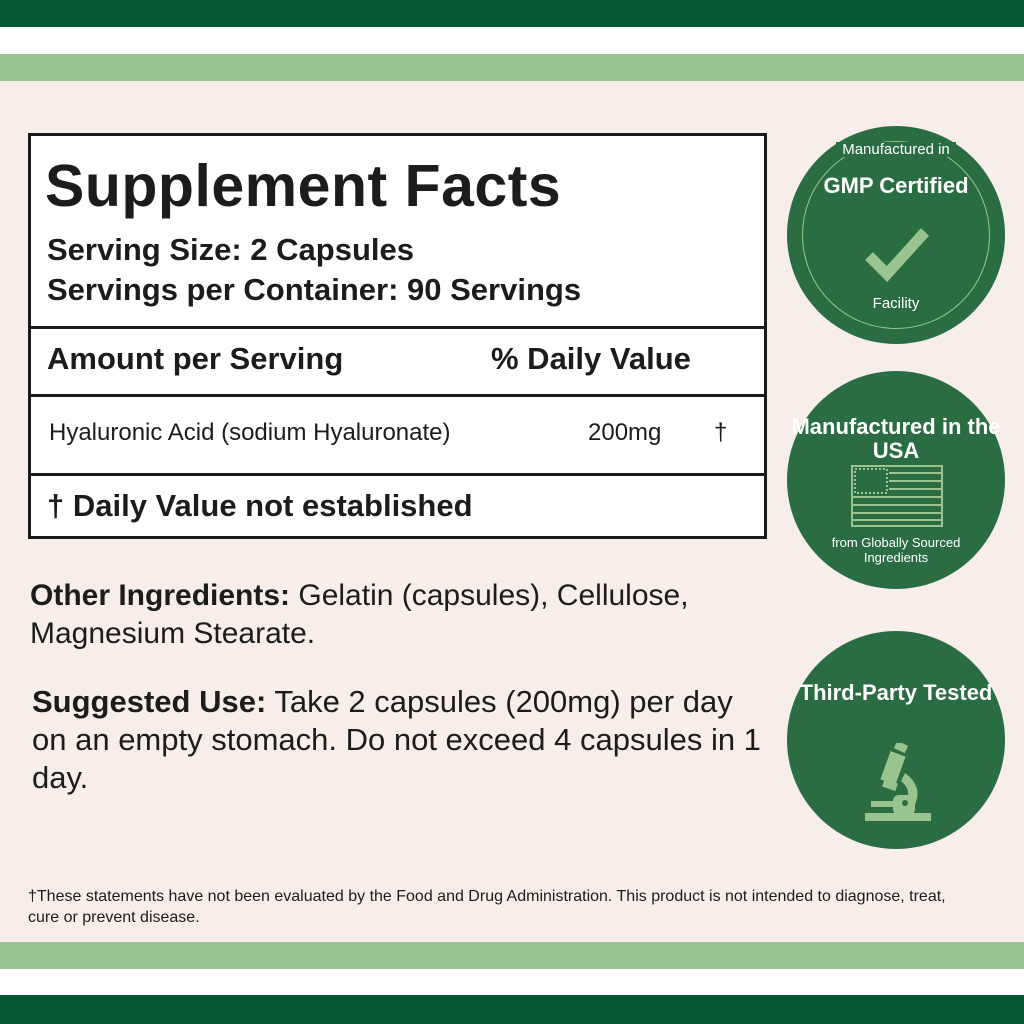 The height and width of the screenshot is (1024, 1024). Describe the element at coordinates (250, 432) in the screenshot. I see `ingredient-name: Hyaluronic Acid (sodium Hyaluronate)` at that location.